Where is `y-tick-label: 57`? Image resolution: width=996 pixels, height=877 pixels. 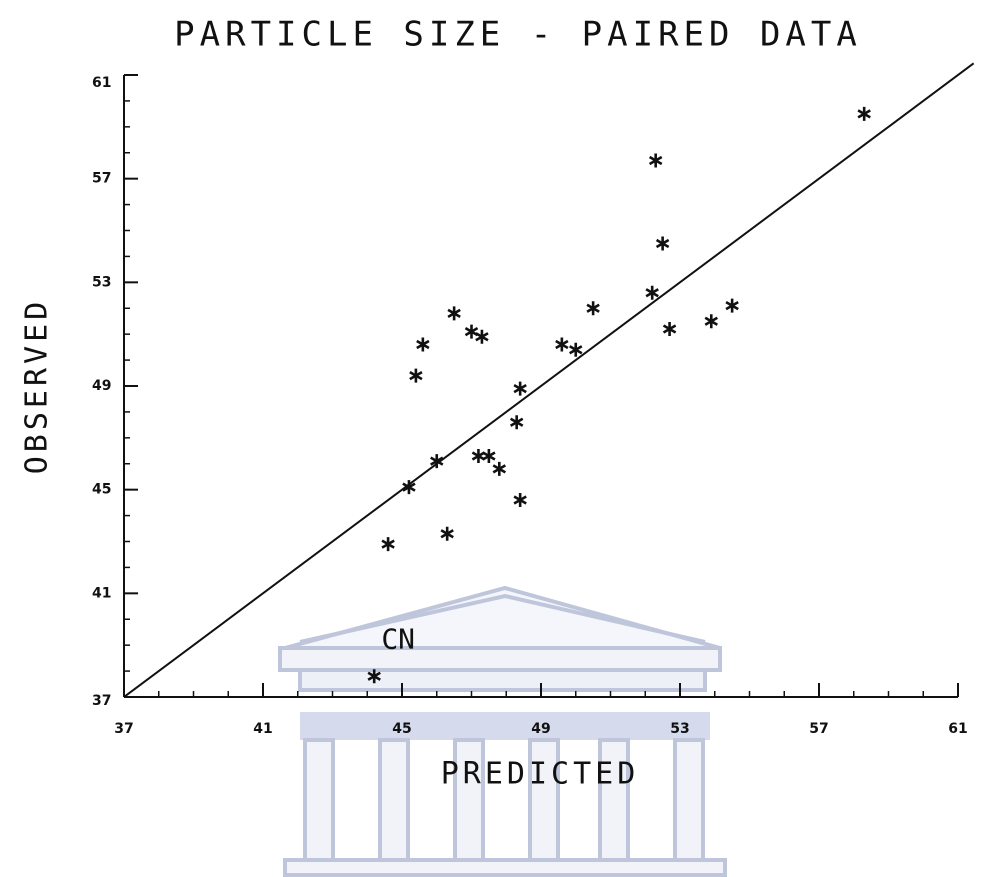 y-tick-label: 57 is located at coordinates (101, 179).